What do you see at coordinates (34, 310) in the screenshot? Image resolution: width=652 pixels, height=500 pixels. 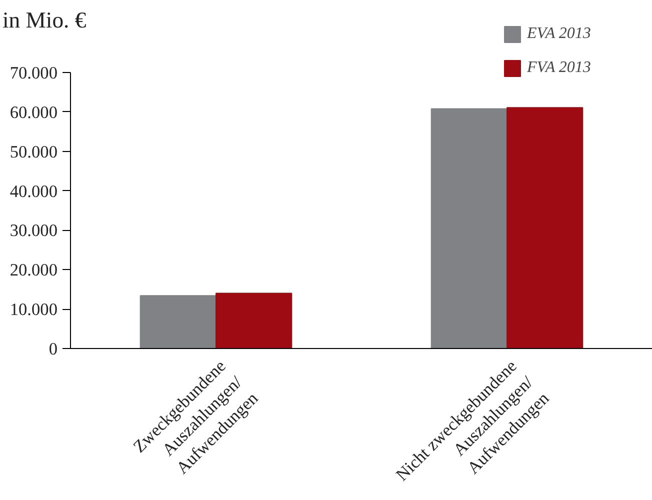 I see `y-tick-label: 10.000` at bounding box center [34, 310].